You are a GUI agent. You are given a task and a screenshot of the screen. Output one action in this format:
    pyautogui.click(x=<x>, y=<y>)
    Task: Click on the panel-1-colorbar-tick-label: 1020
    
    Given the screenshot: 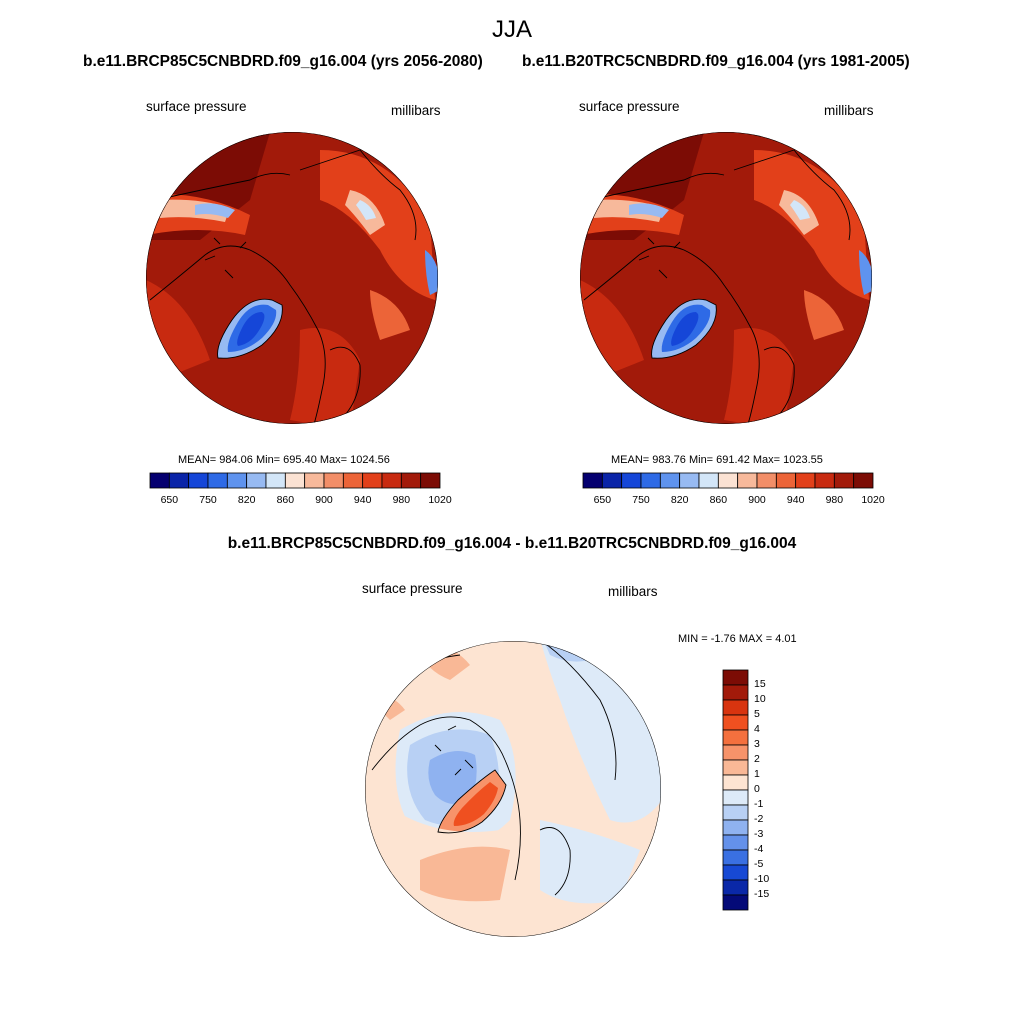 What is the action you would take?
    pyautogui.click(x=440, y=500)
    